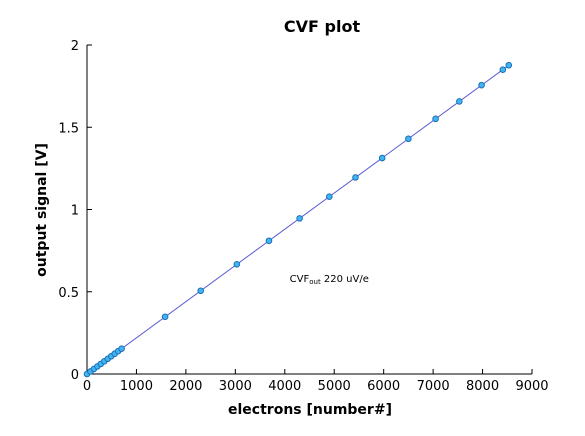 The height and width of the screenshot is (436, 585). What do you see at coordinates (75, 211) in the screenshot?
I see `y-tick-label: 1` at bounding box center [75, 211].